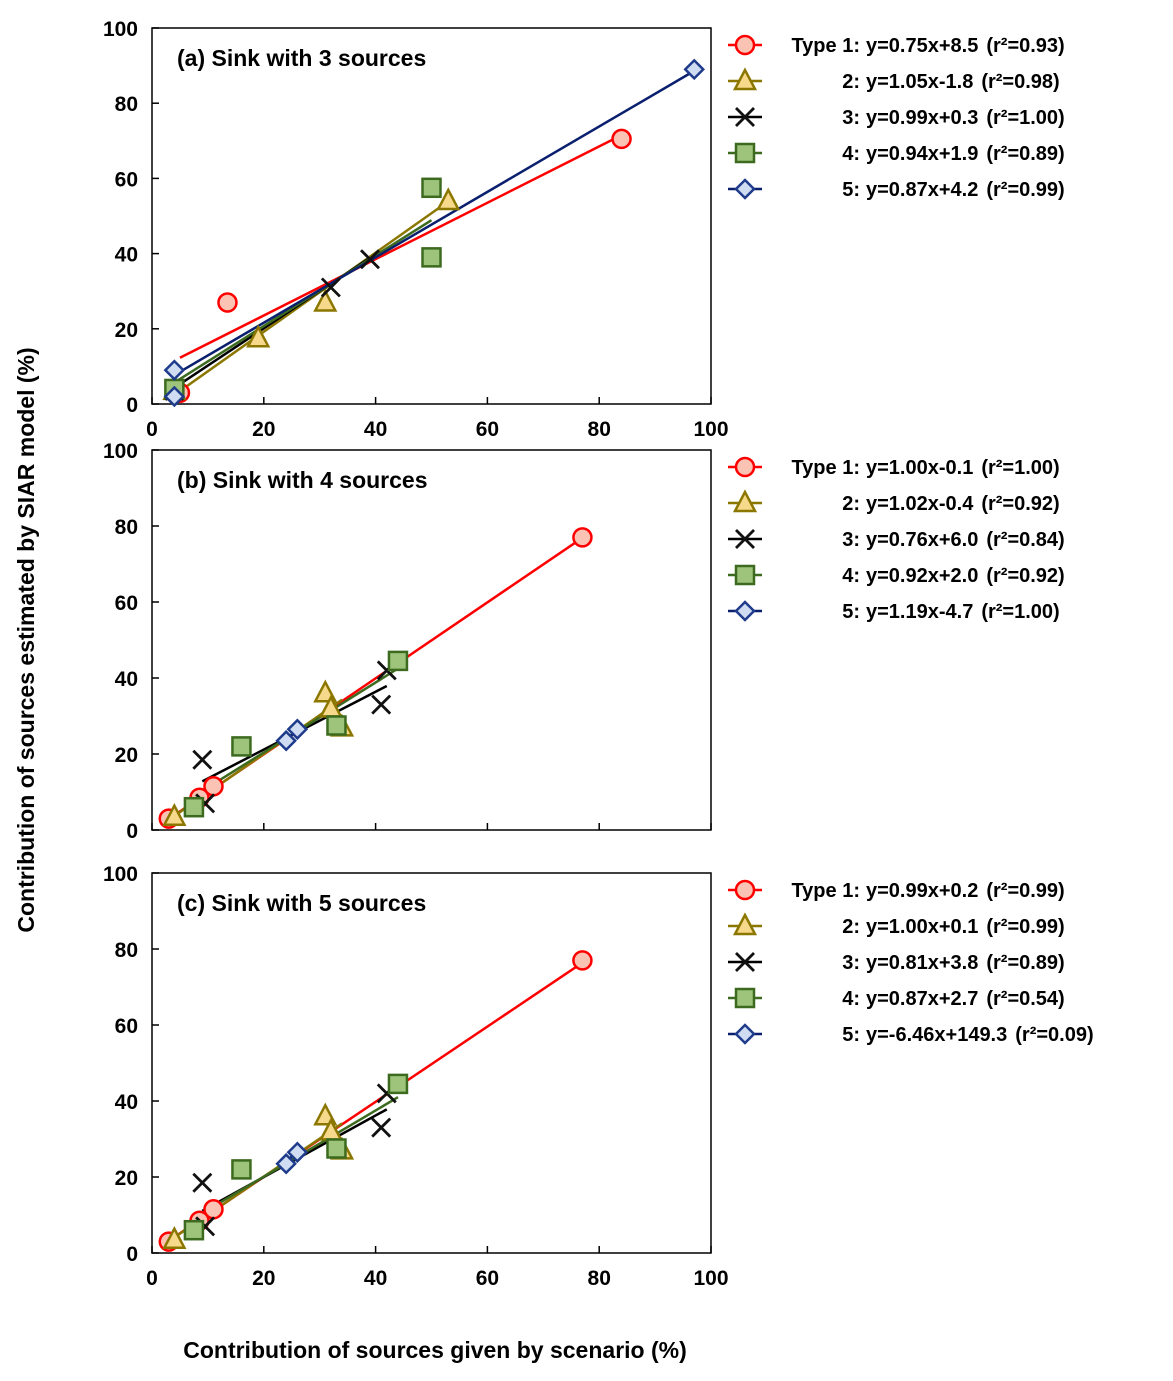 Image resolution: width=1173 pixels, height=1381 pixels. What do you see at coordinates (375, 1278) in the screenshot?
I see `x-tick-label: 40` at bounding box center [375, 1278].